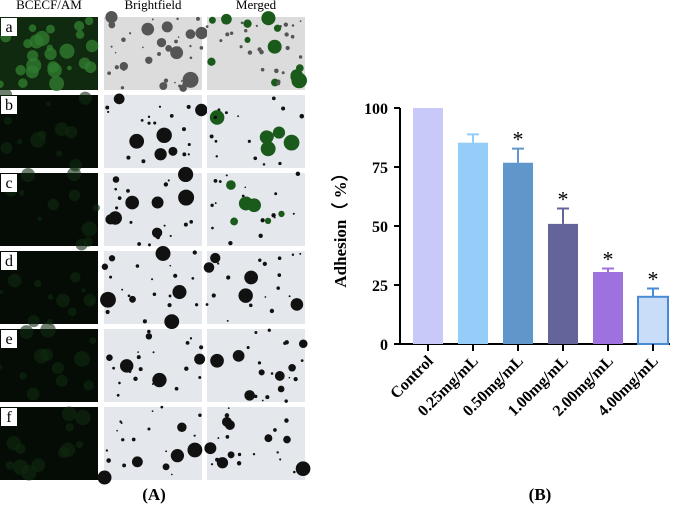 The width and height of the screenshot is (685, 513). Describe the element at coordinates (9, 417) in the screenshot. I see `row-label-box` at that location.